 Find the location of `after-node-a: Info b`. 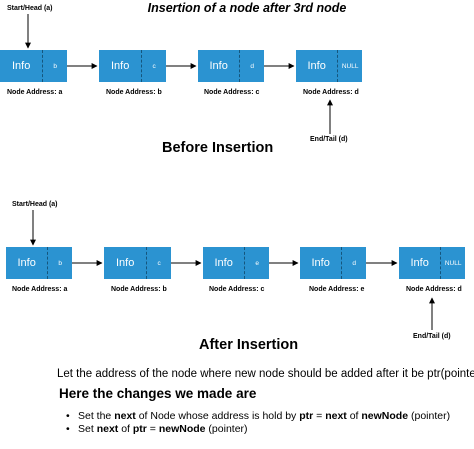

after-node-a: Info b is located at coordinates (39, 263).